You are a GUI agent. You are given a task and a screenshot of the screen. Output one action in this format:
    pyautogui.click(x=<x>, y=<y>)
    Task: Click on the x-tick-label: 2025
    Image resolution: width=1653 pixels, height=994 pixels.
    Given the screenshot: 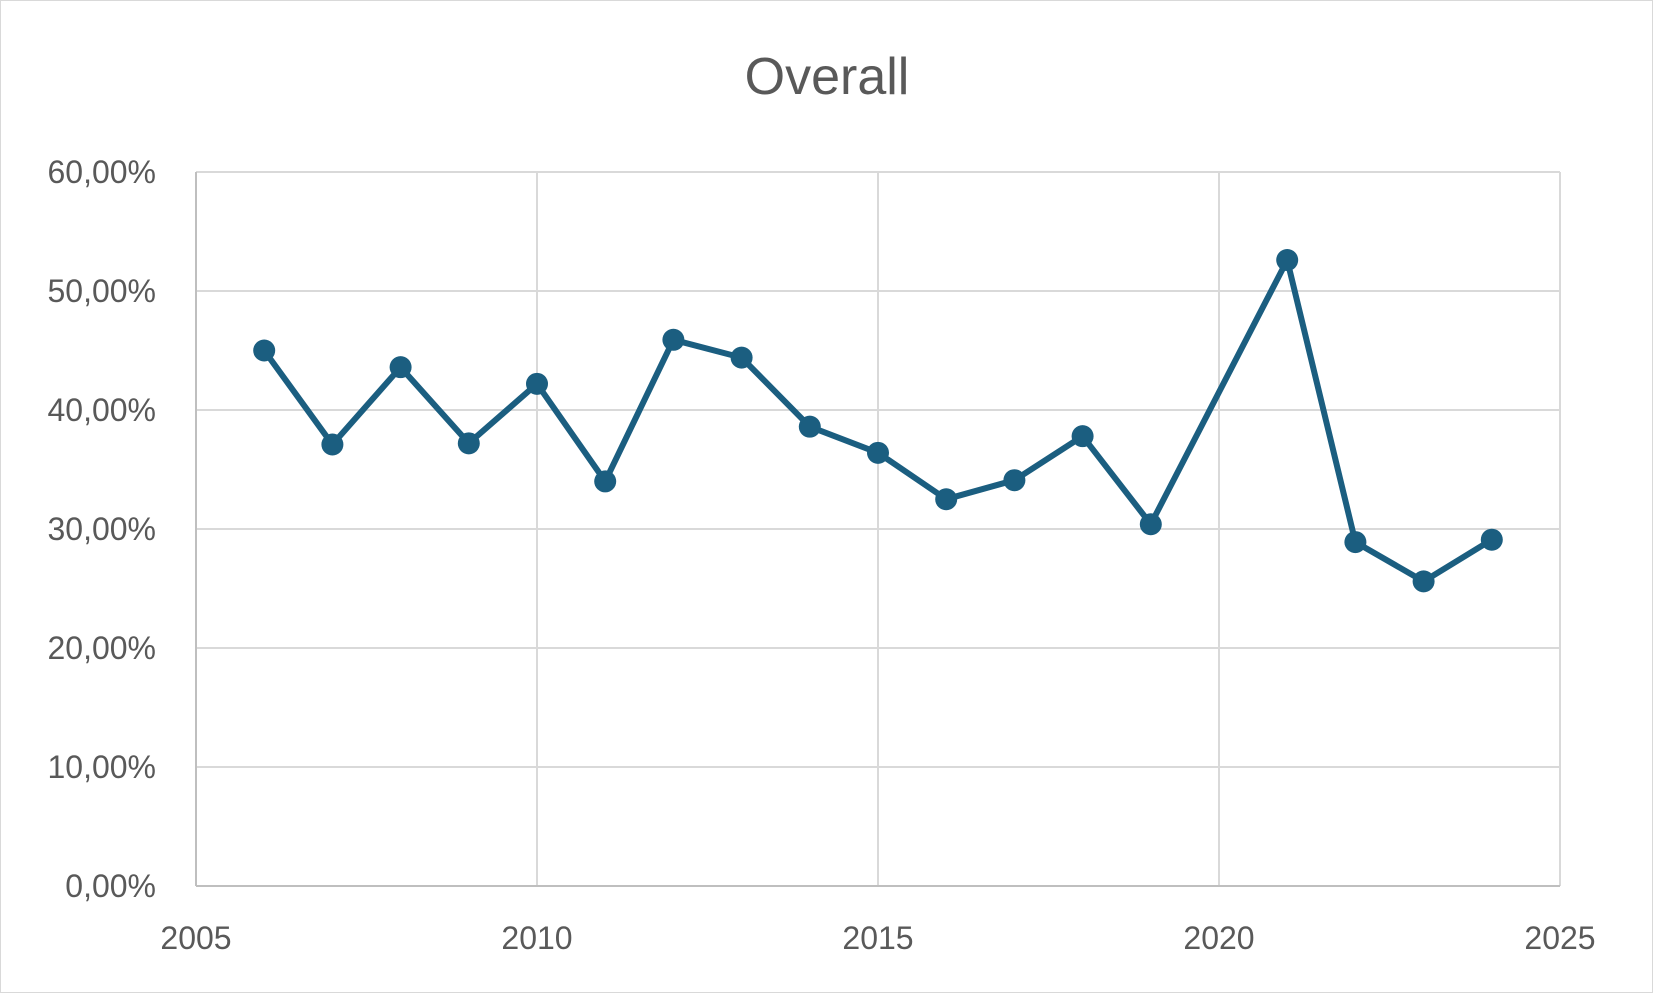 What is the action you would take?
    pyautogui.click(x=1559, y=938)
    